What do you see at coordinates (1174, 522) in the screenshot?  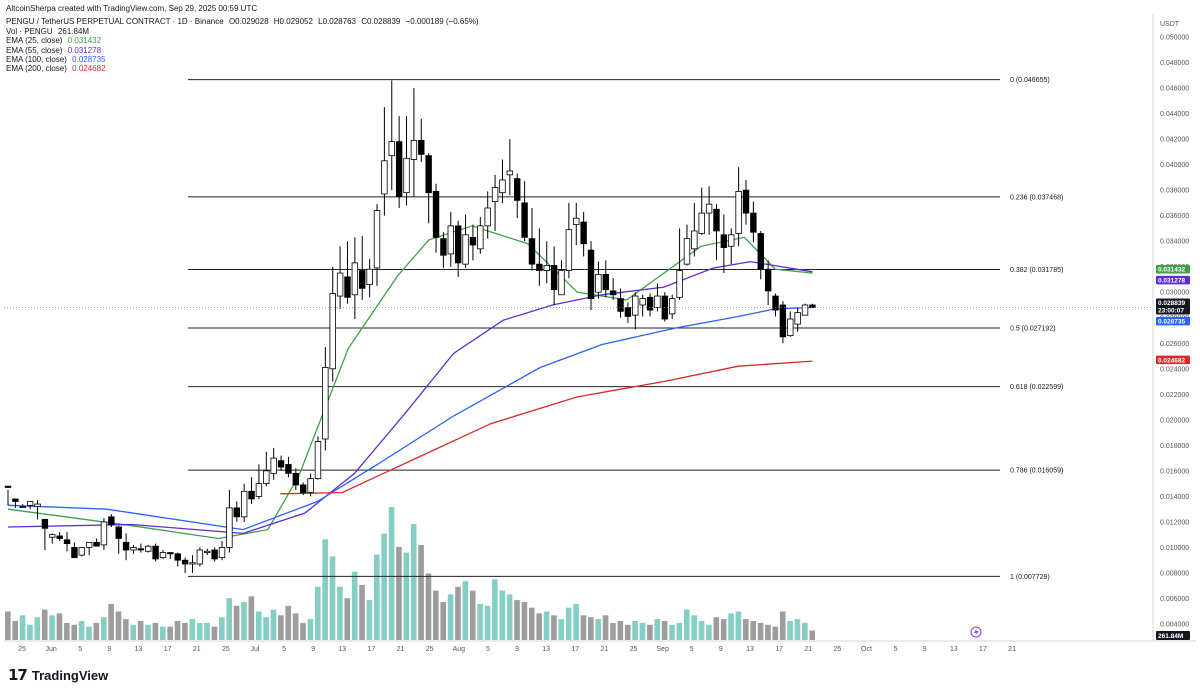 I see `price-tick-label: 0.012000` at bounding box center [1174, 522].